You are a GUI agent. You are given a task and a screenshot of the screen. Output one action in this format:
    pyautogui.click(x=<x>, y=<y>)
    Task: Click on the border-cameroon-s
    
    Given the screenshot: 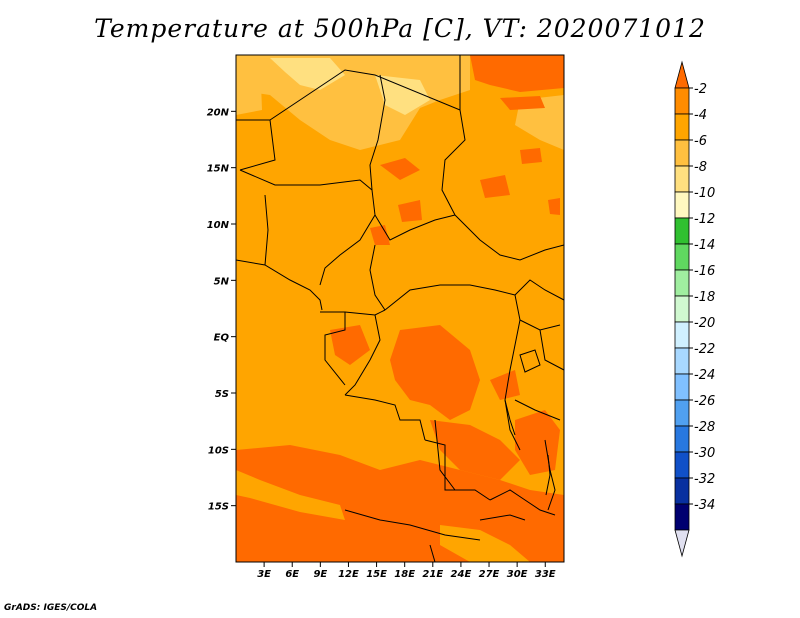 What is the action you would take?
    pyautogui.click(x=353, y=312)
    